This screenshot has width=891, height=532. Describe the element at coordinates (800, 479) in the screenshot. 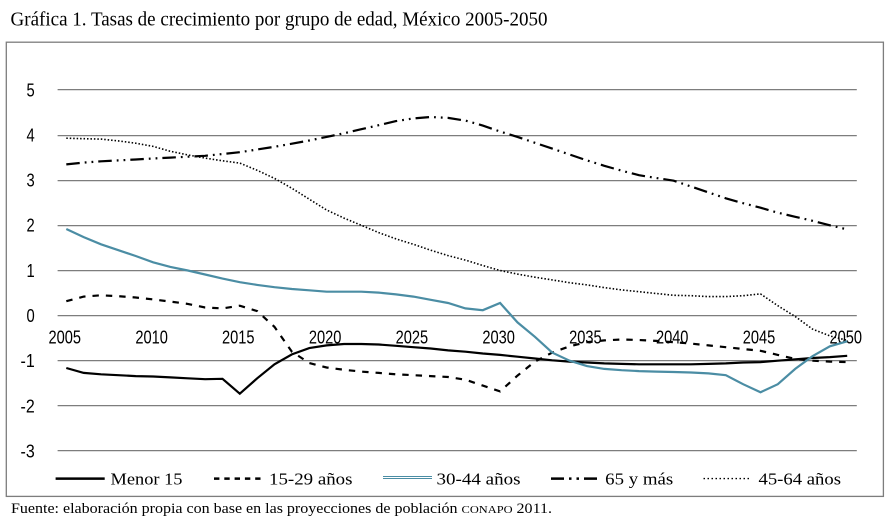

I see `svg-text: 45-64 años` at that location.